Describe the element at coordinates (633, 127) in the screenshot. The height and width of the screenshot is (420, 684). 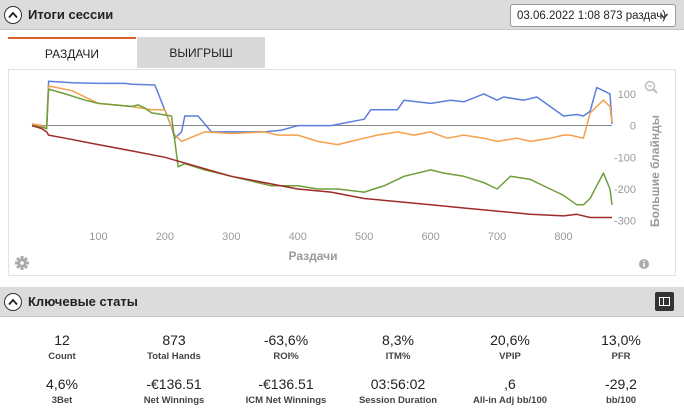
I see `y-tick-label: 0` at that location.